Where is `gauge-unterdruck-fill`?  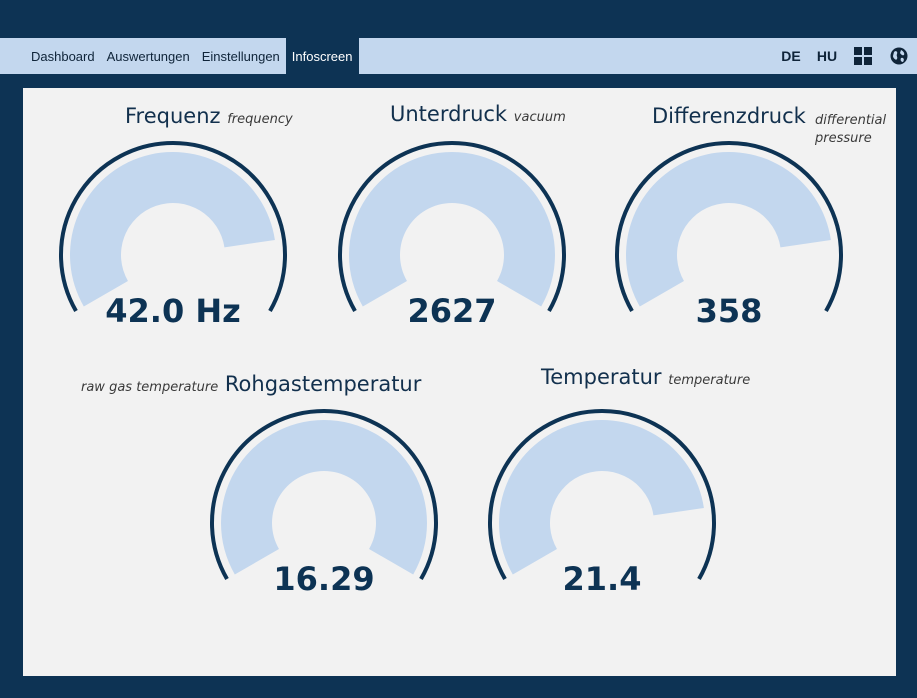
gauge-unterdruck-fill is located at coordinates (452, 229).